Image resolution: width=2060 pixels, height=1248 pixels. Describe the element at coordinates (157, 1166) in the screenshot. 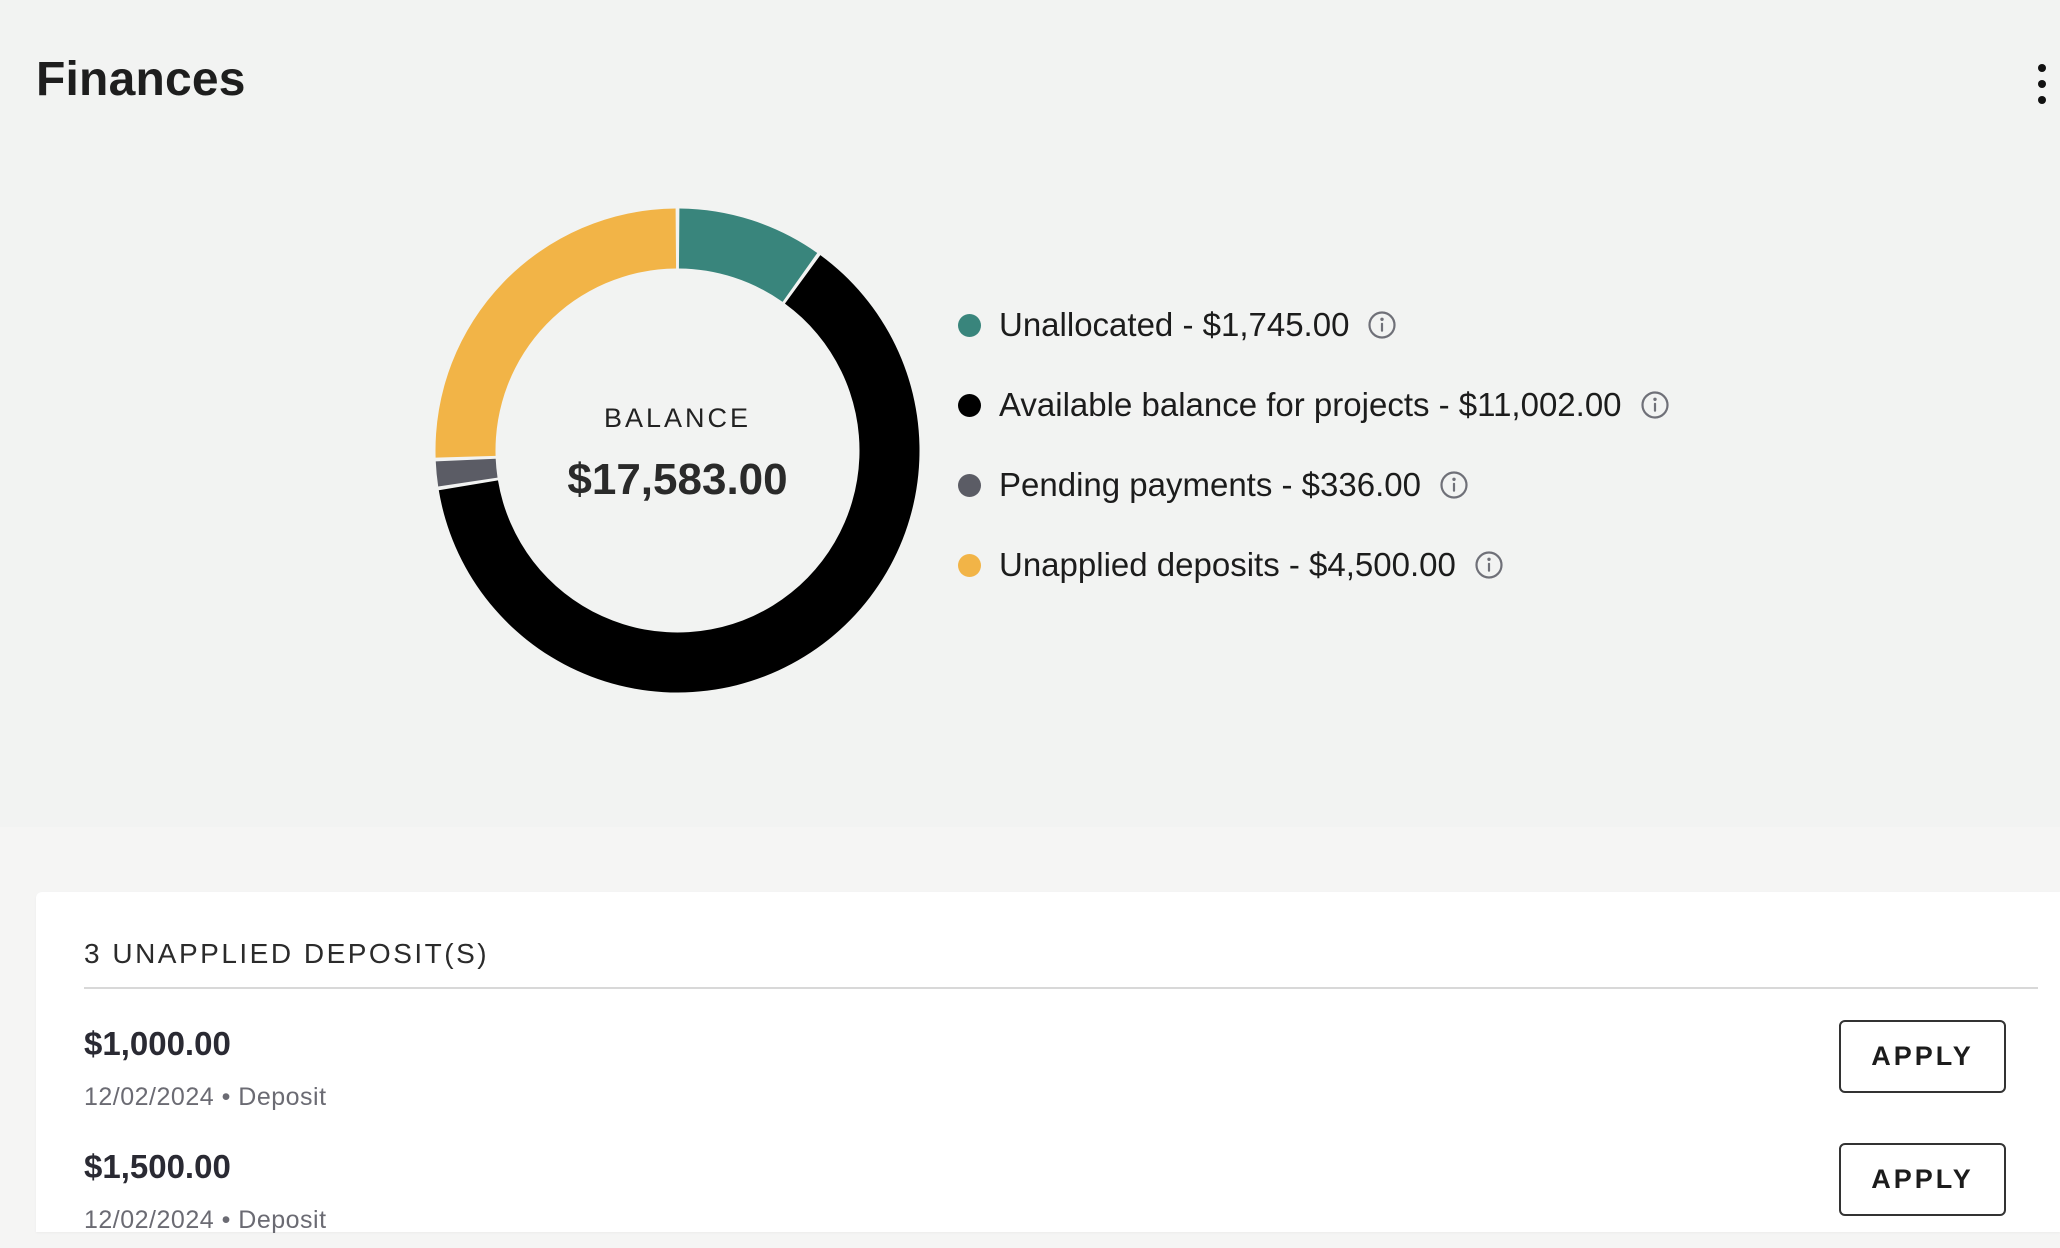

I see `deposit-amount: $1,500.00` at that location.